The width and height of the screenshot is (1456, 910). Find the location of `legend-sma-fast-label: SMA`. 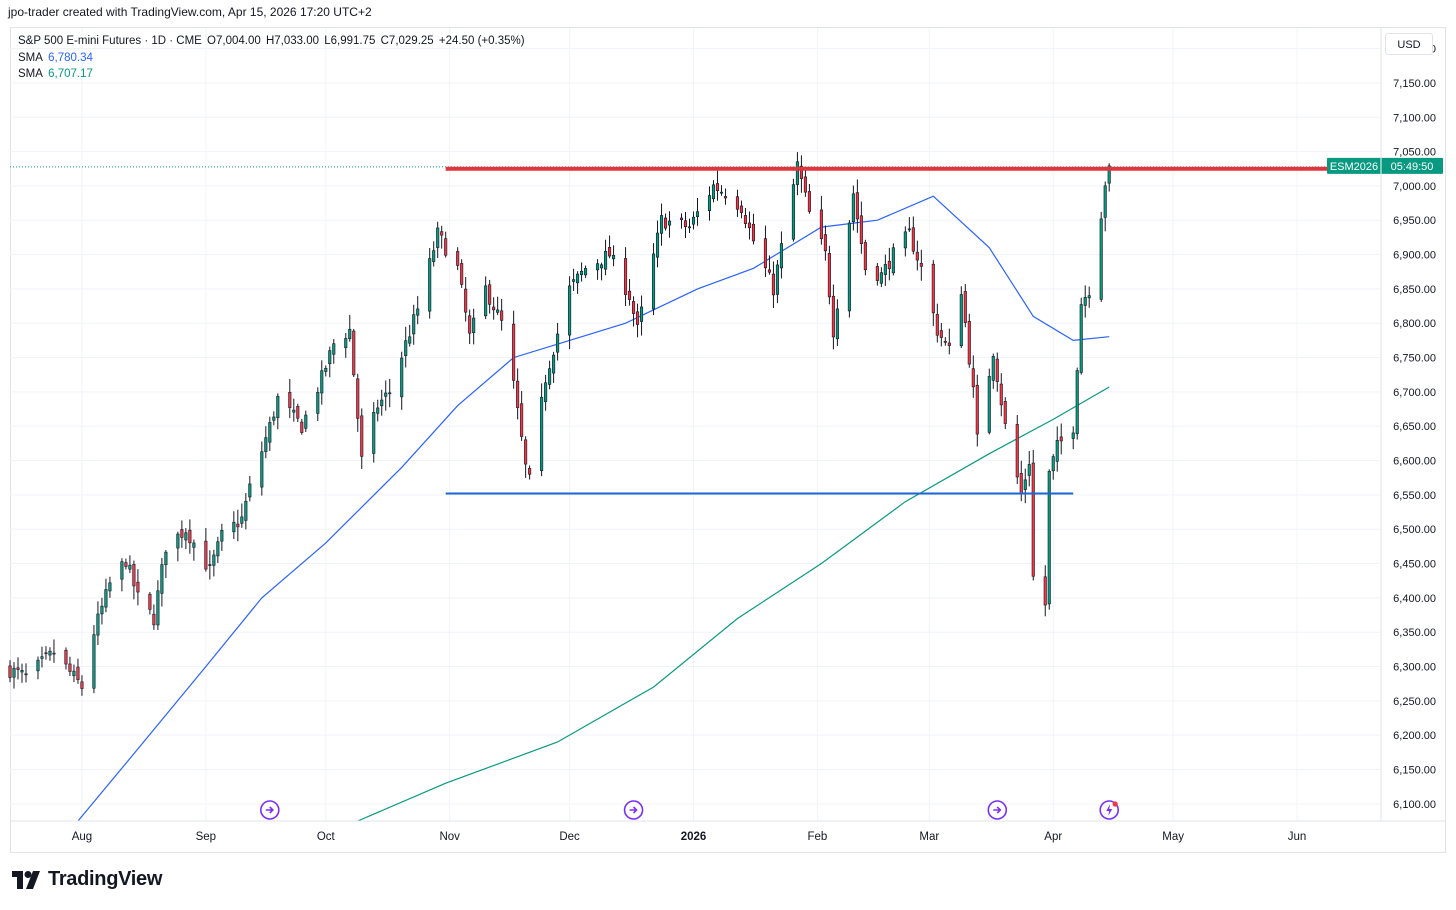

legend-sma-fast-label: SMA is located at coordinates (30, 58).